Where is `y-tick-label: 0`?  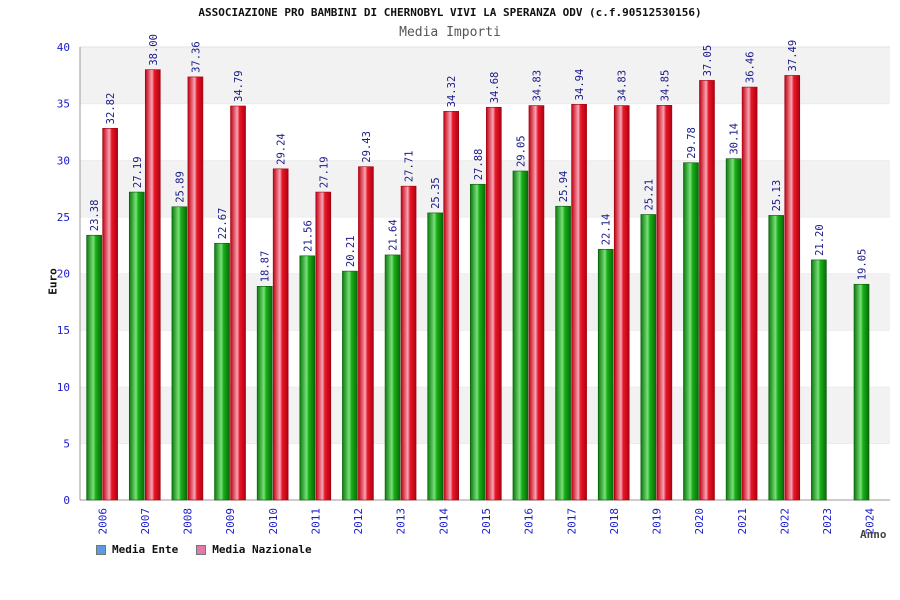
y-tick-label: 0 is located at coordinates (66, 500).